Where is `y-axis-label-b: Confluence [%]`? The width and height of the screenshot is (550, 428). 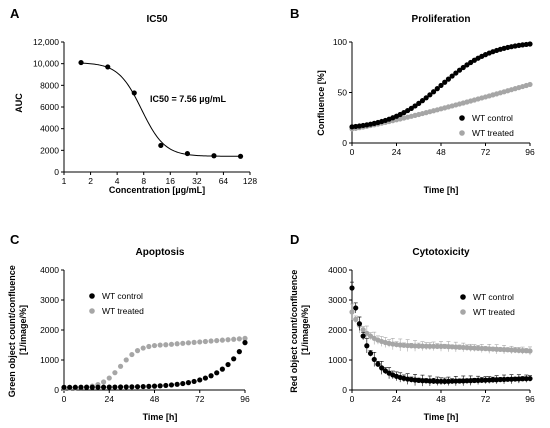 y-axis-label-b: Confluence [%] is located at coordinates (321, 103).